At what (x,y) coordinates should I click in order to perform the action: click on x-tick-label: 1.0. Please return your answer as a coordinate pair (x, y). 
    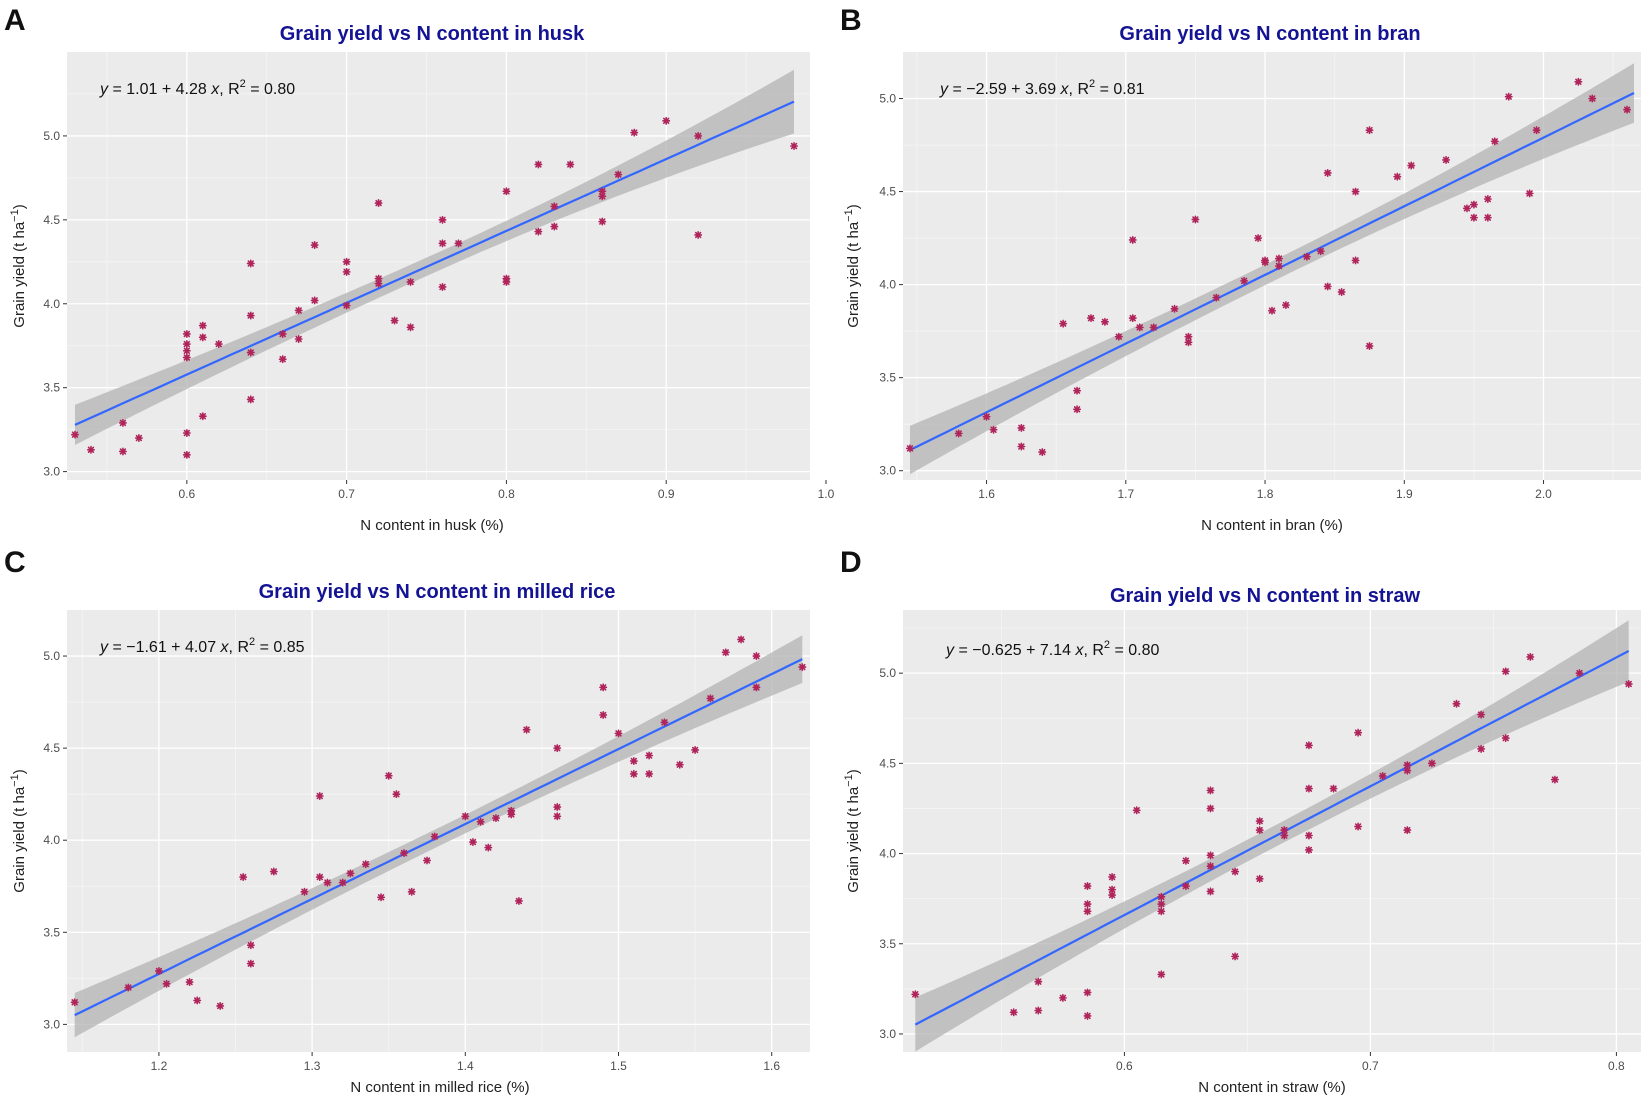
    Looking at the image, I should click on (826, 494).